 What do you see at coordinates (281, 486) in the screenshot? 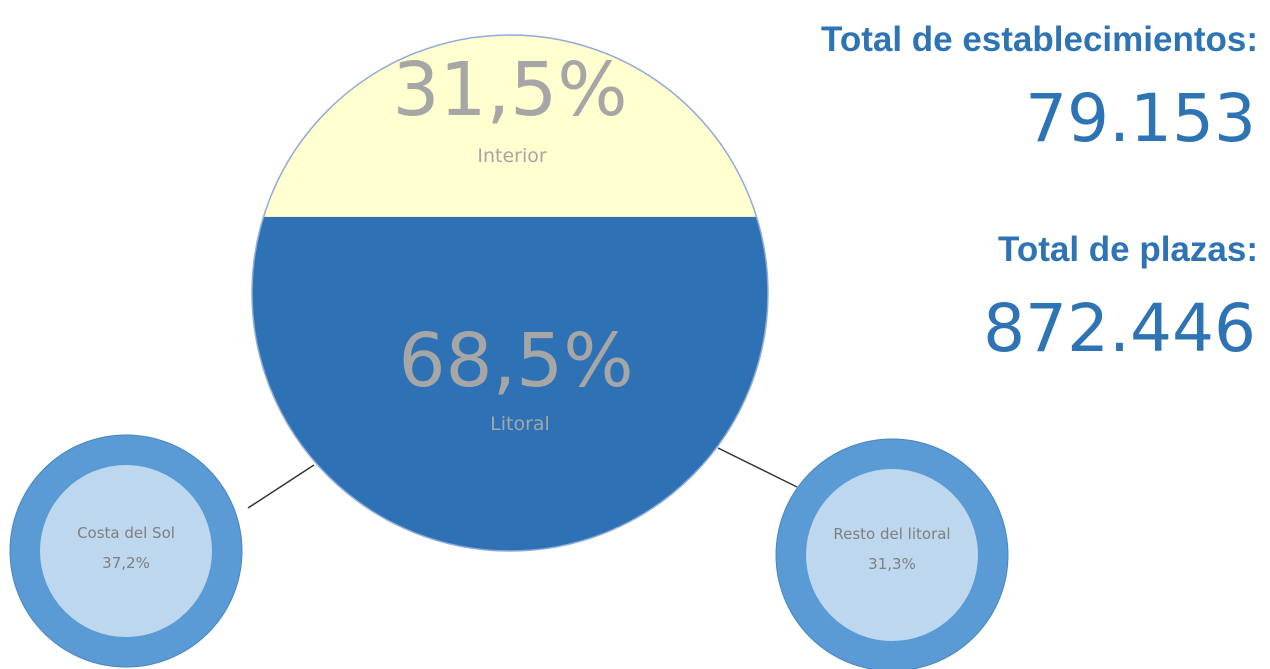
I see `connector-line-costa` at bounding box center [281, 486].